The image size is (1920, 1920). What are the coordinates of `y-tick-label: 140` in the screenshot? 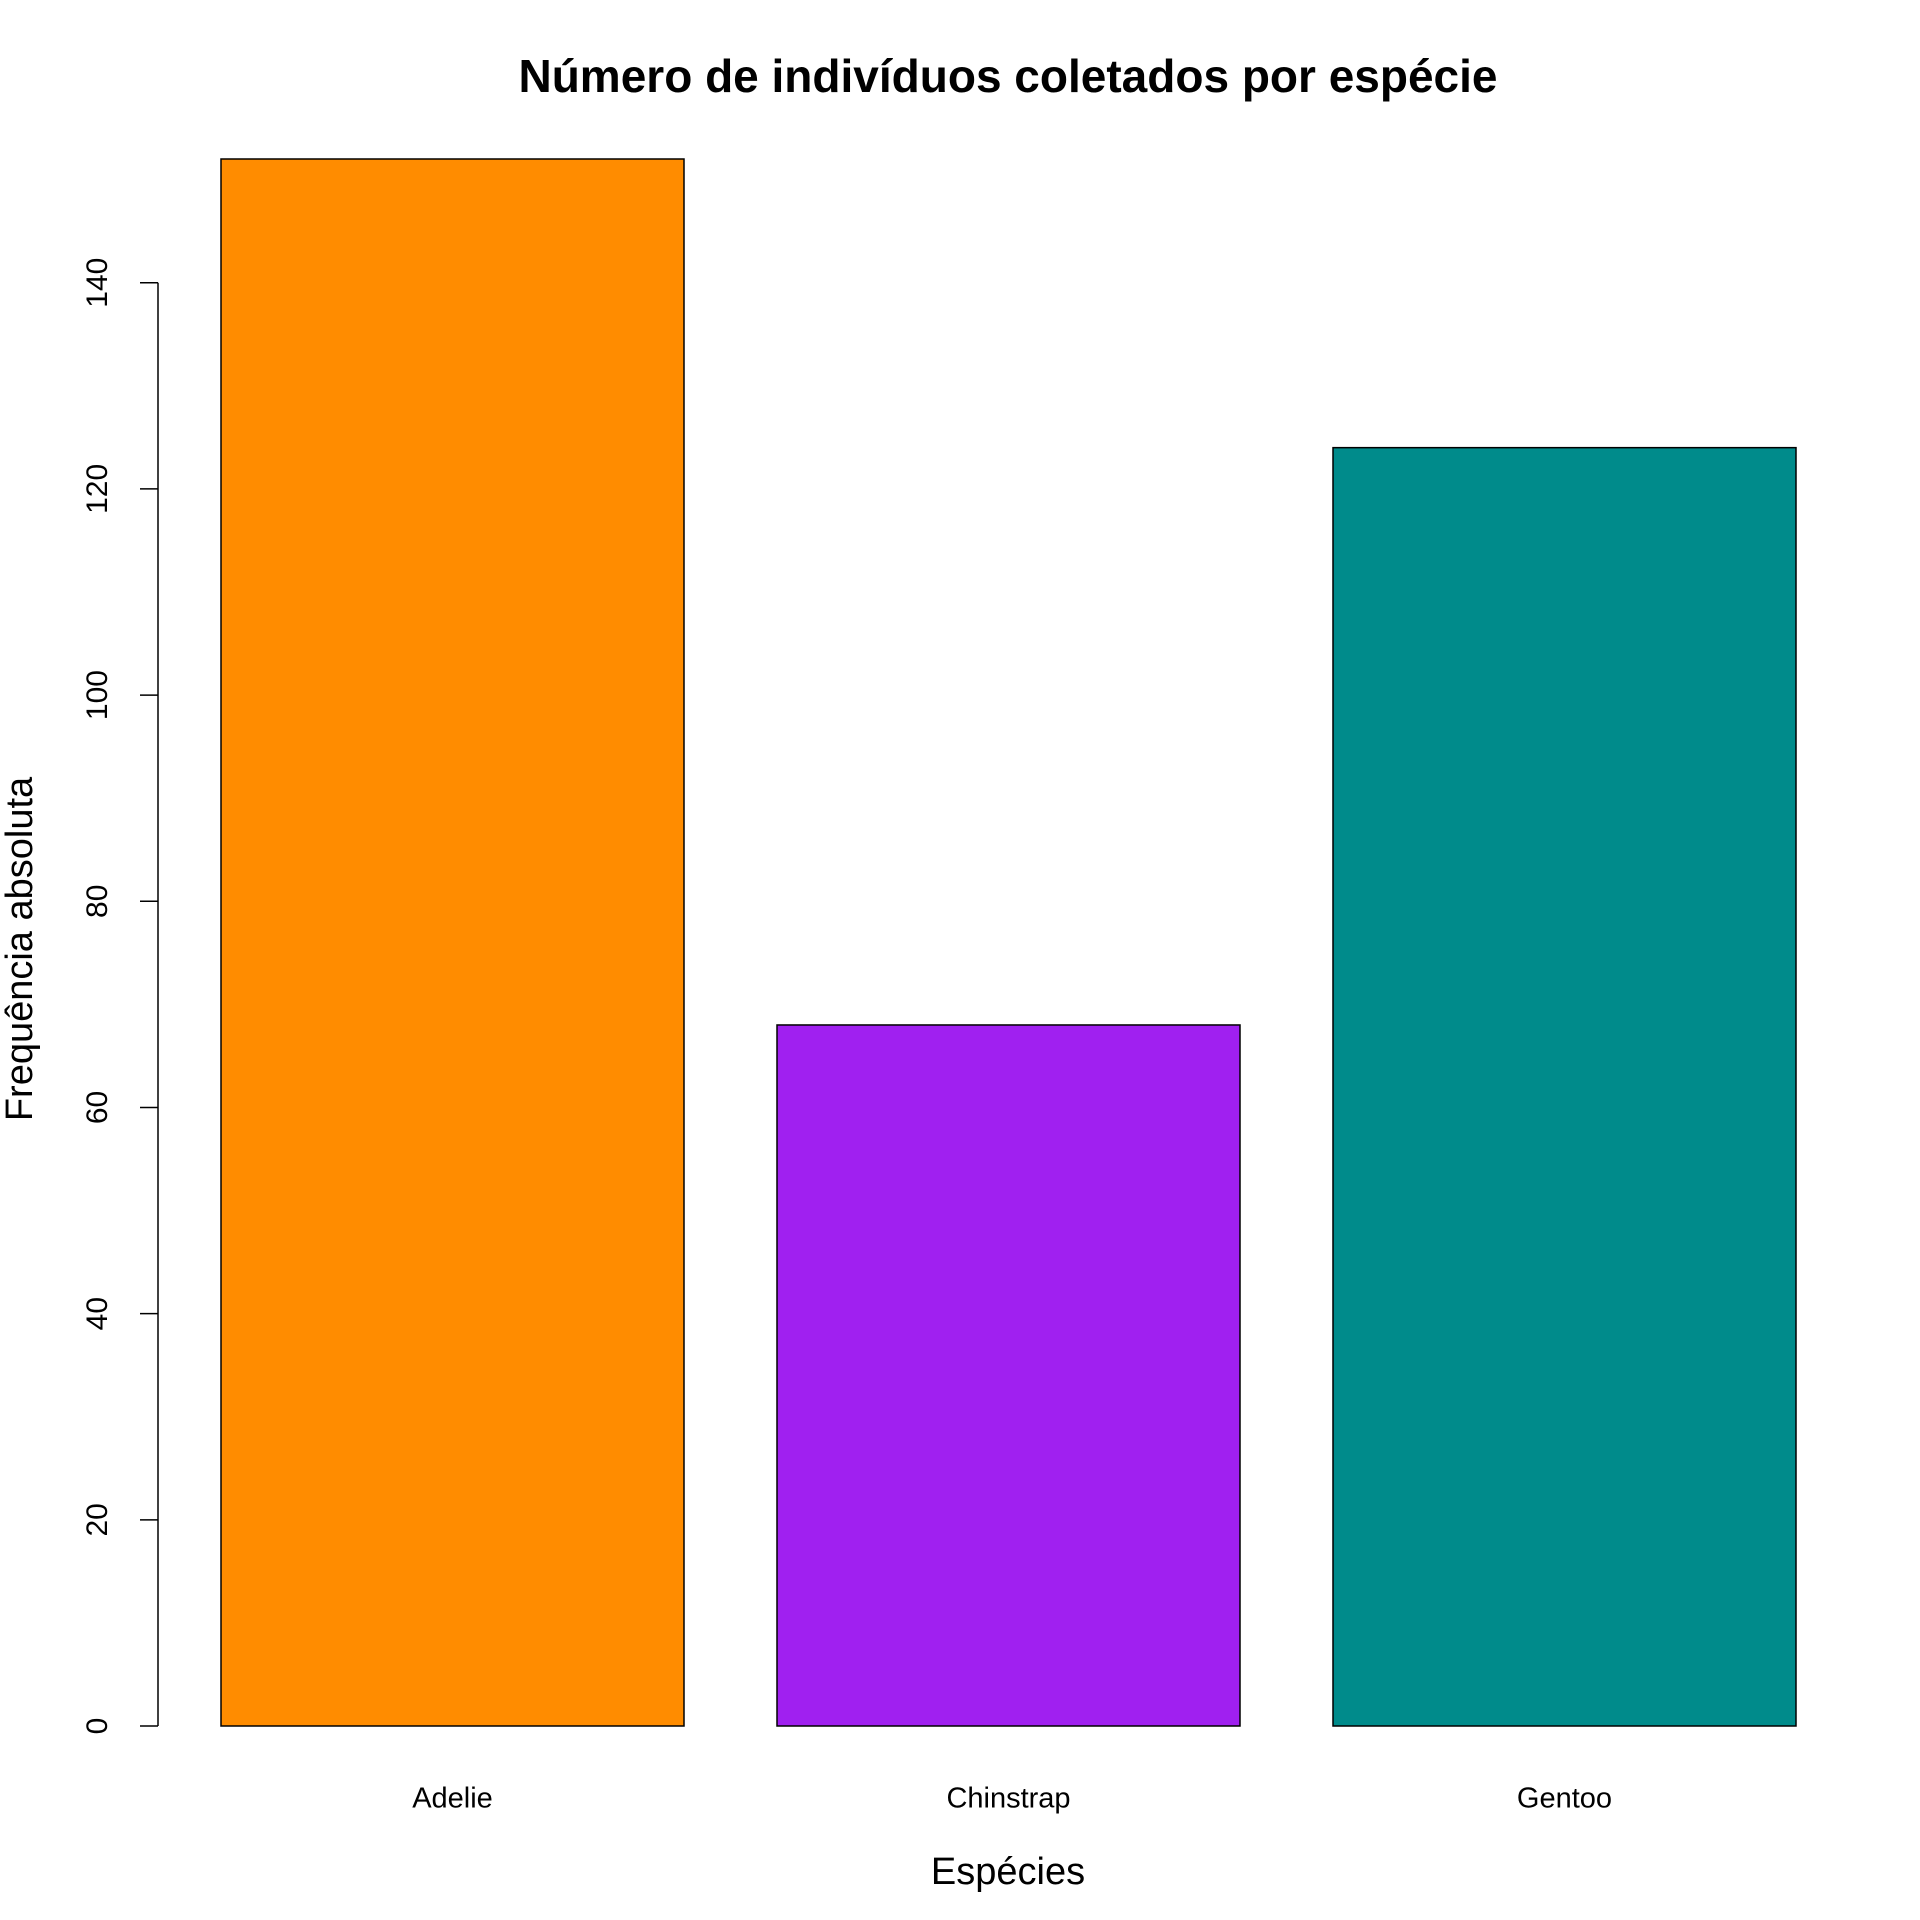 It's located at (97, 283).